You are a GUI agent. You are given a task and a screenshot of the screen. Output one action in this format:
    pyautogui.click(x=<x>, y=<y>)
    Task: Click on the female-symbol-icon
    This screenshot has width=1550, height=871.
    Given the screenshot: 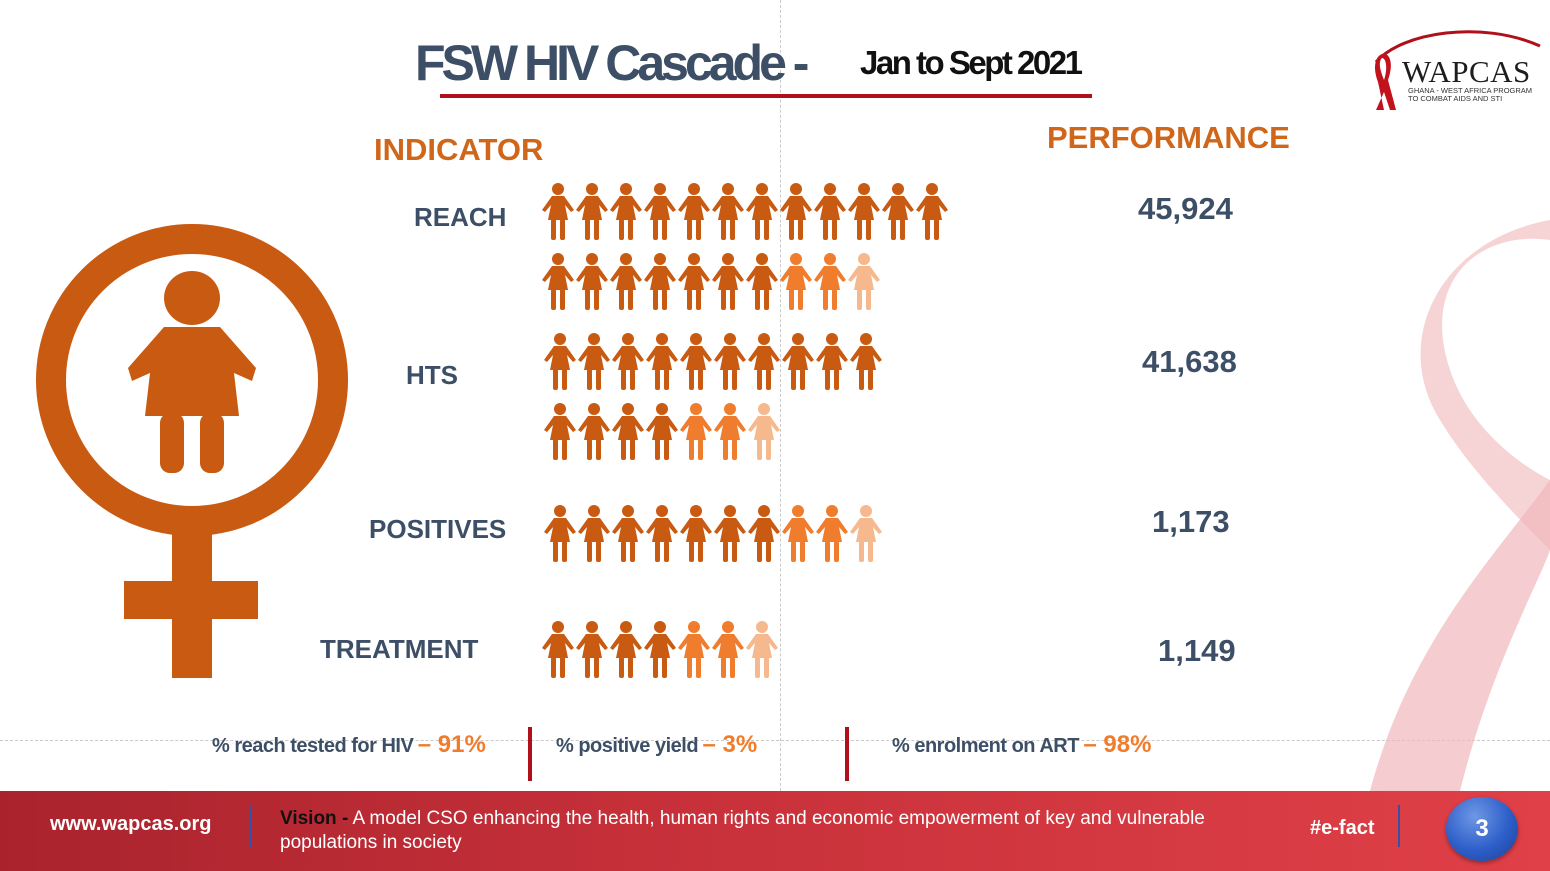 What is the action you would take?
    pyautogui.click(x=192, y=451)
    